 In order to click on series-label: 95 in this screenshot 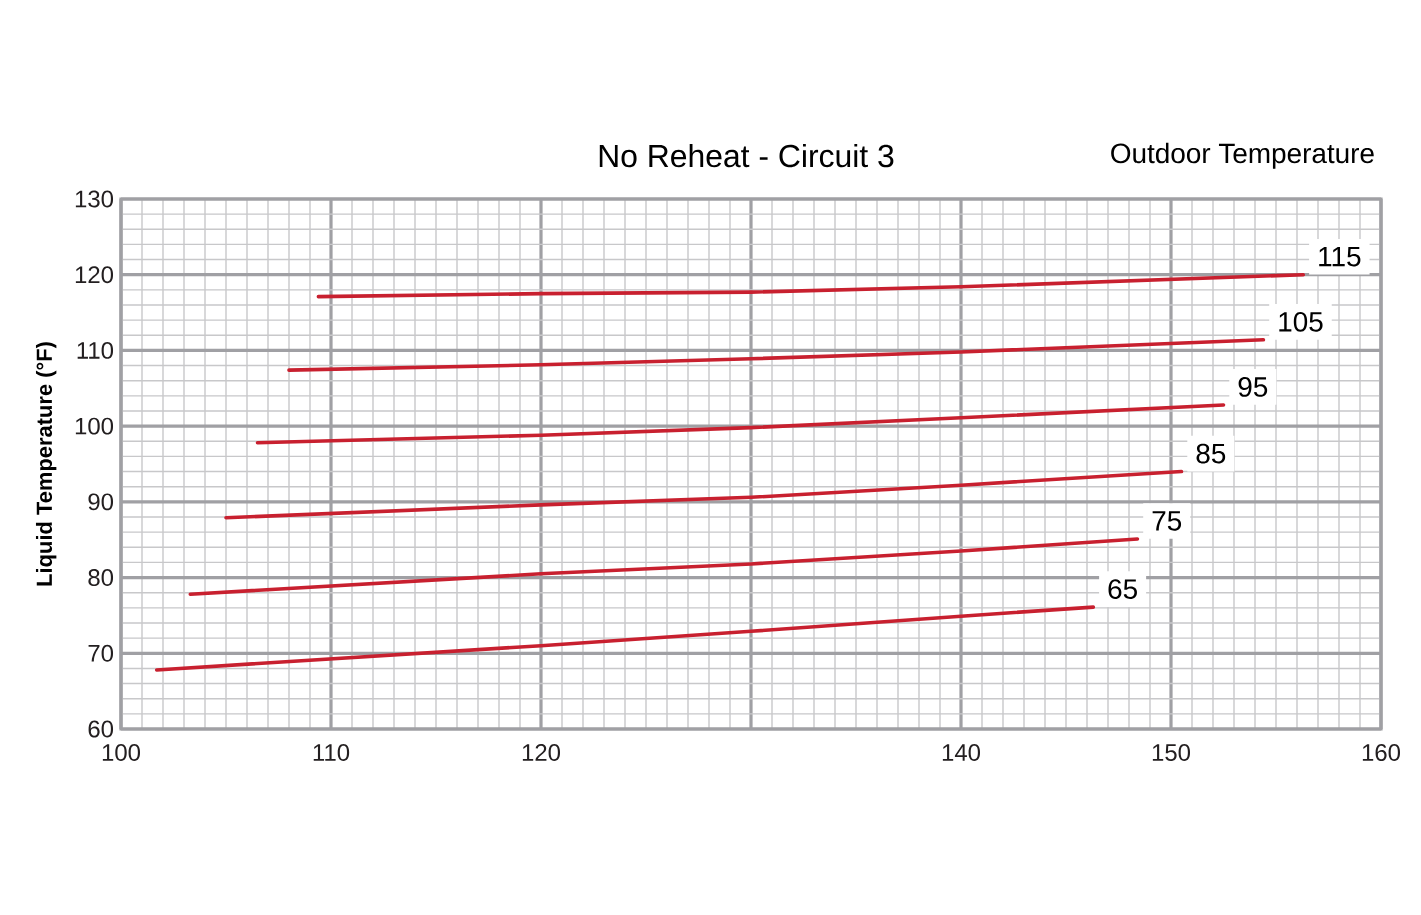, I will do `click(1253, 387)`.